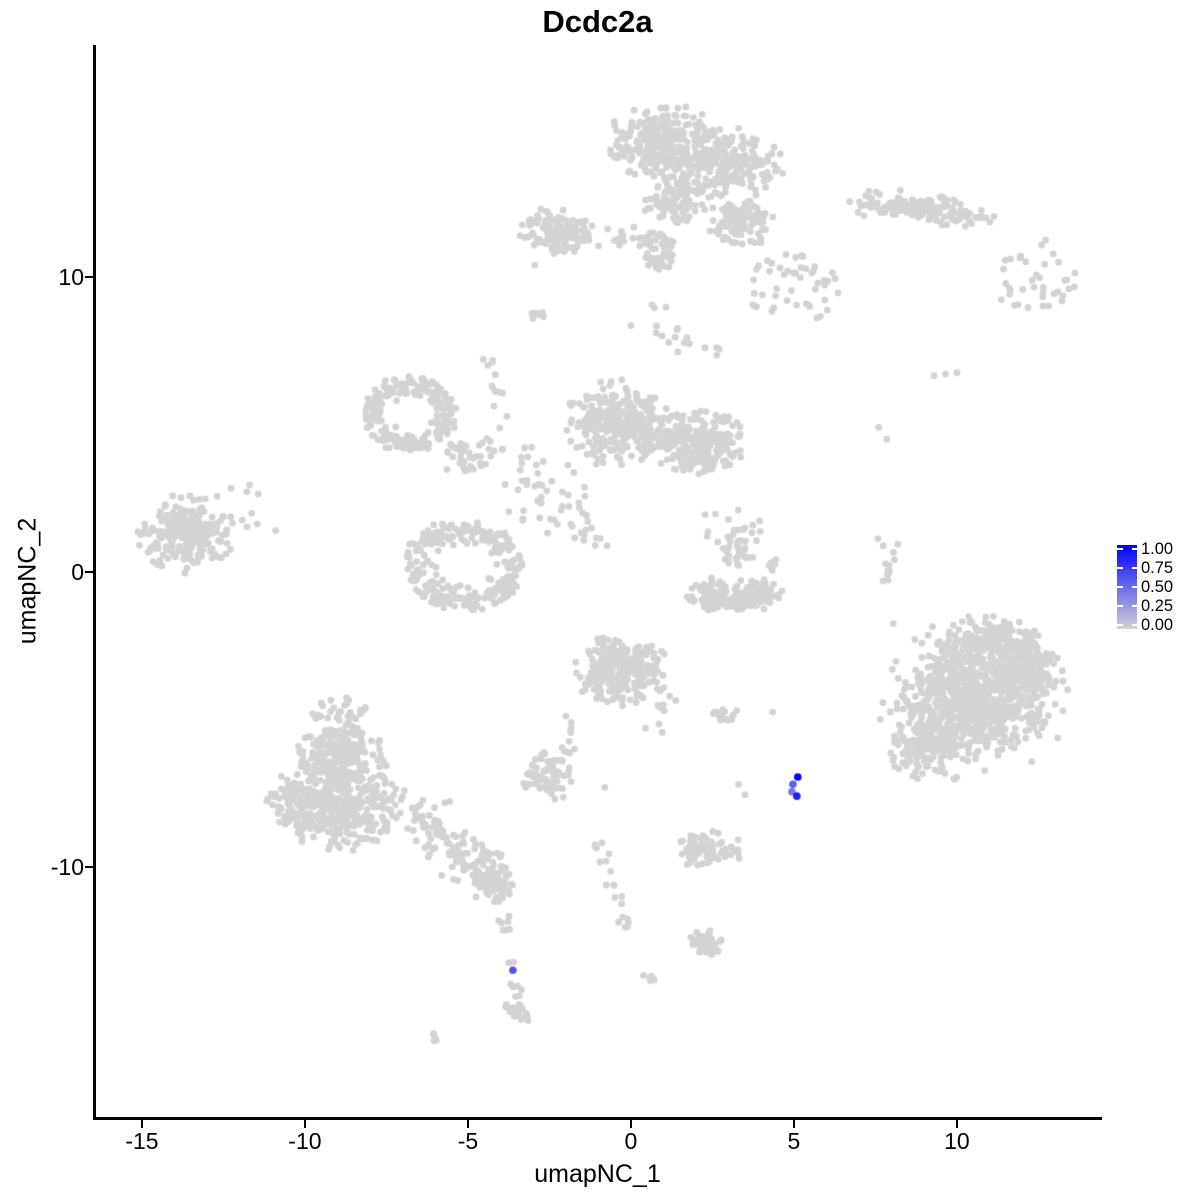  Describe the element at coordinates (597, 1118) in the screenshot. I see `x-axis-line` at that location.